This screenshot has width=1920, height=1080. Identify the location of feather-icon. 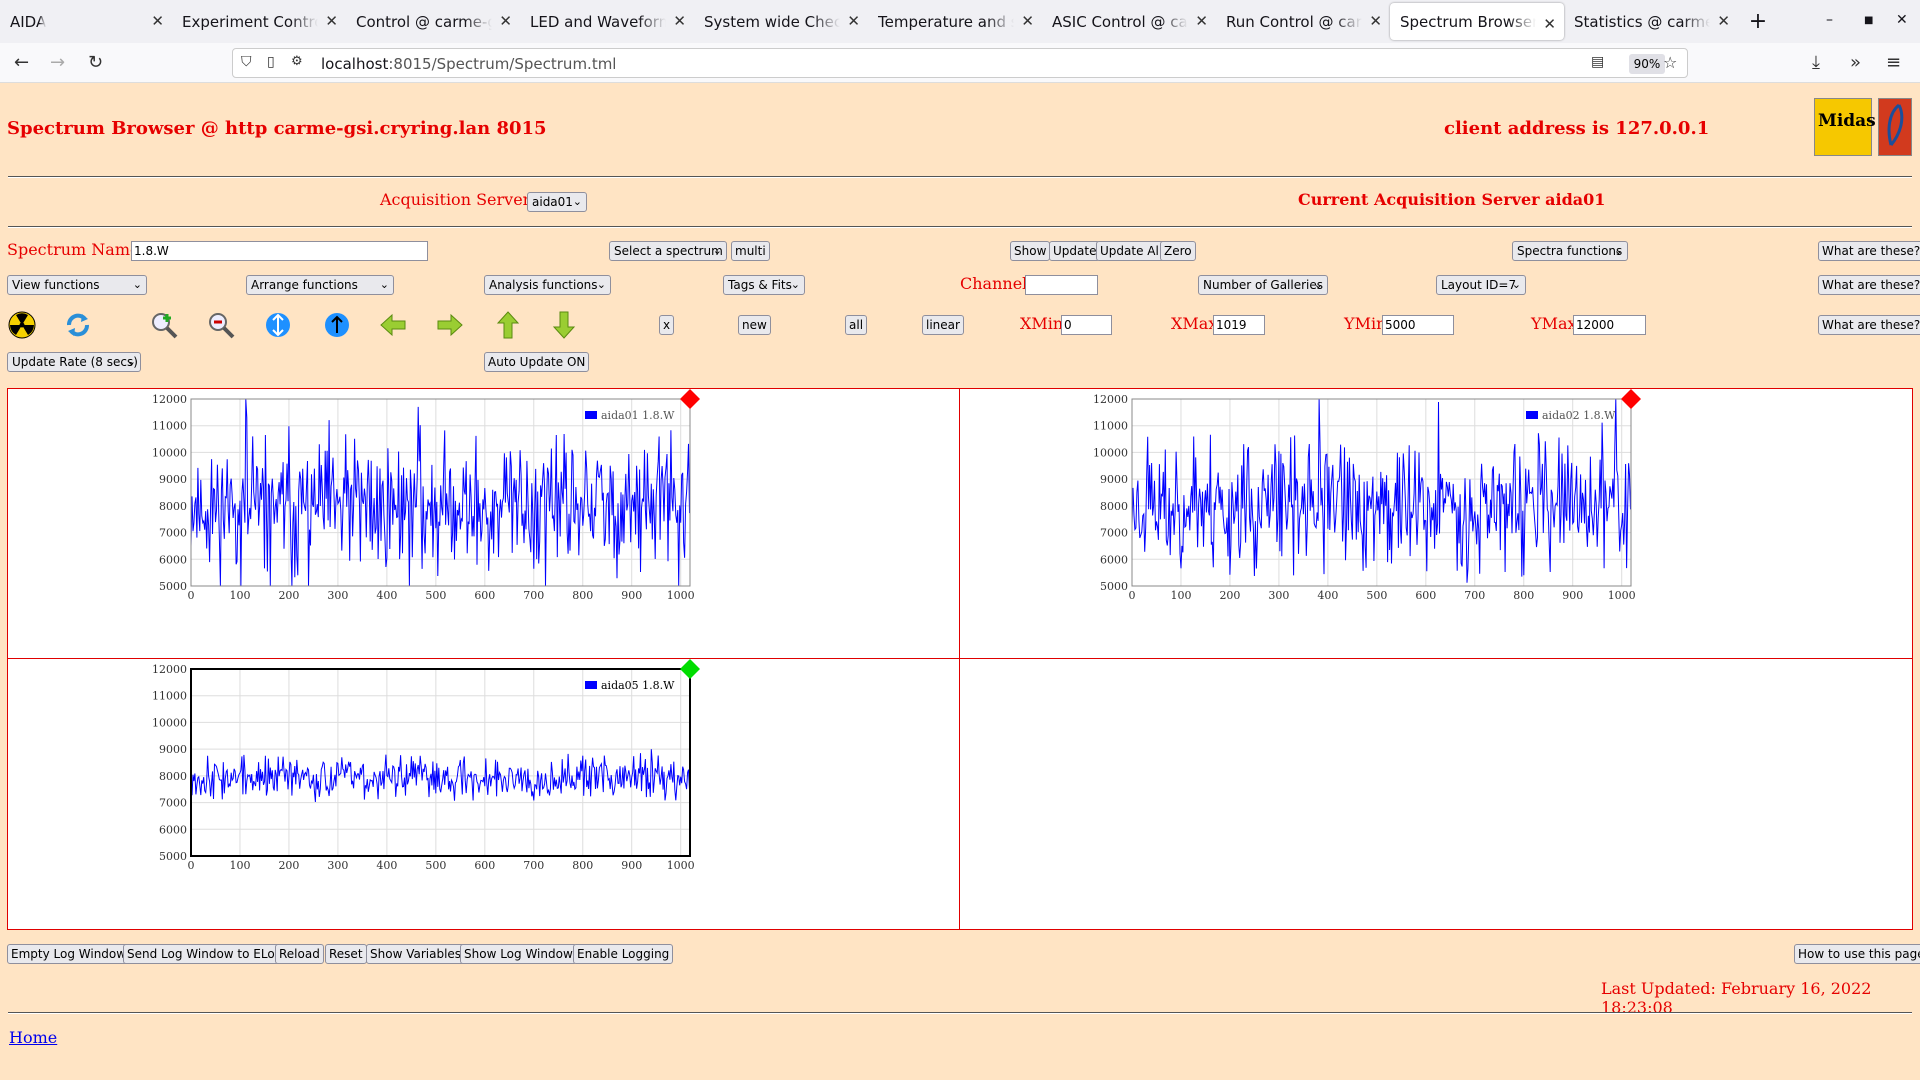
(1895, 124).